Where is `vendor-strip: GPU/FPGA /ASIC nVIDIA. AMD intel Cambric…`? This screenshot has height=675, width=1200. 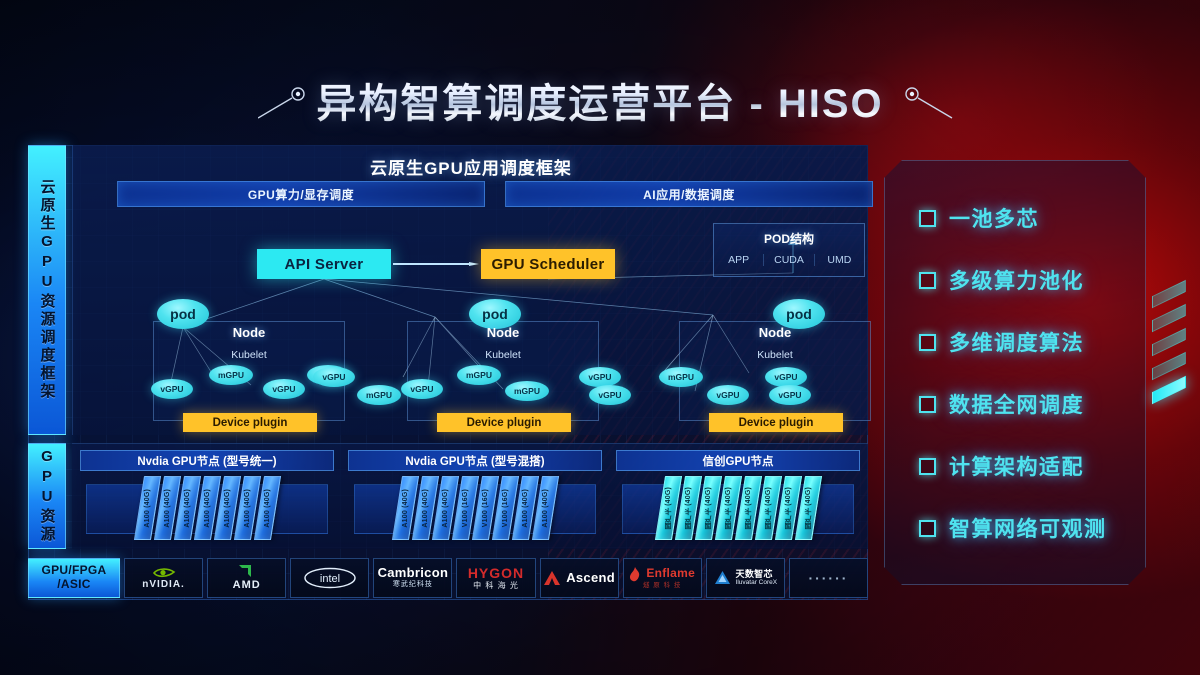
vendor-strip: GPU/FPGA /ASIC nVIDIA. AMD intel Cambric… is located at coordinates (448, 578).